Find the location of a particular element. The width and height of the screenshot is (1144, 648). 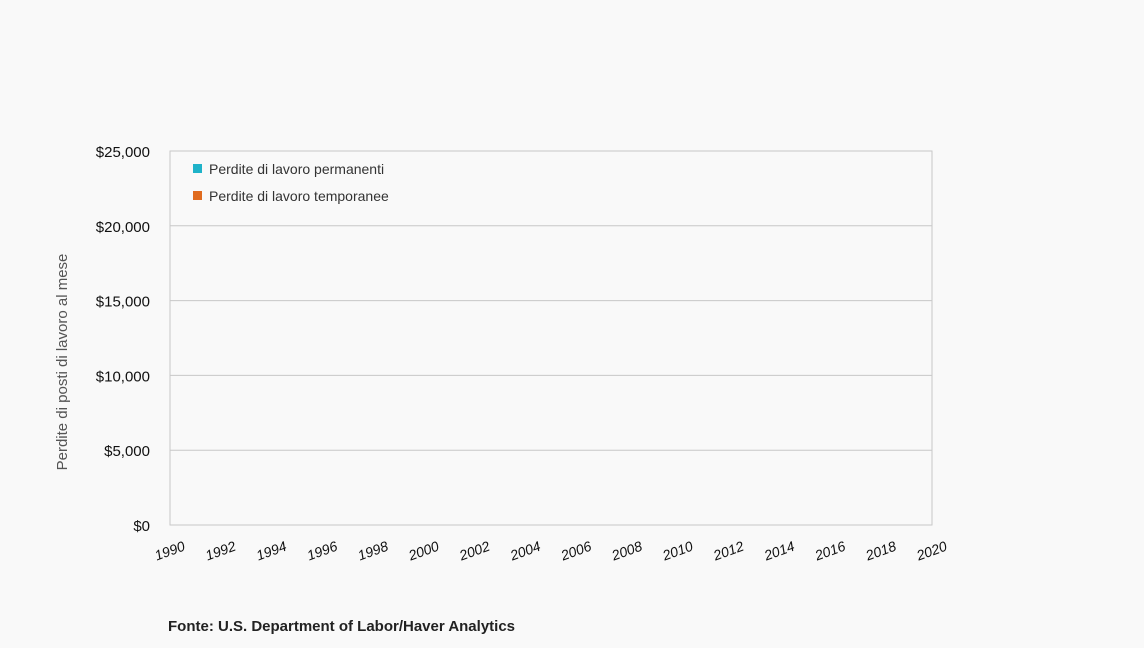

x-tick-label: 2000 is located at coordinates (423, 551).